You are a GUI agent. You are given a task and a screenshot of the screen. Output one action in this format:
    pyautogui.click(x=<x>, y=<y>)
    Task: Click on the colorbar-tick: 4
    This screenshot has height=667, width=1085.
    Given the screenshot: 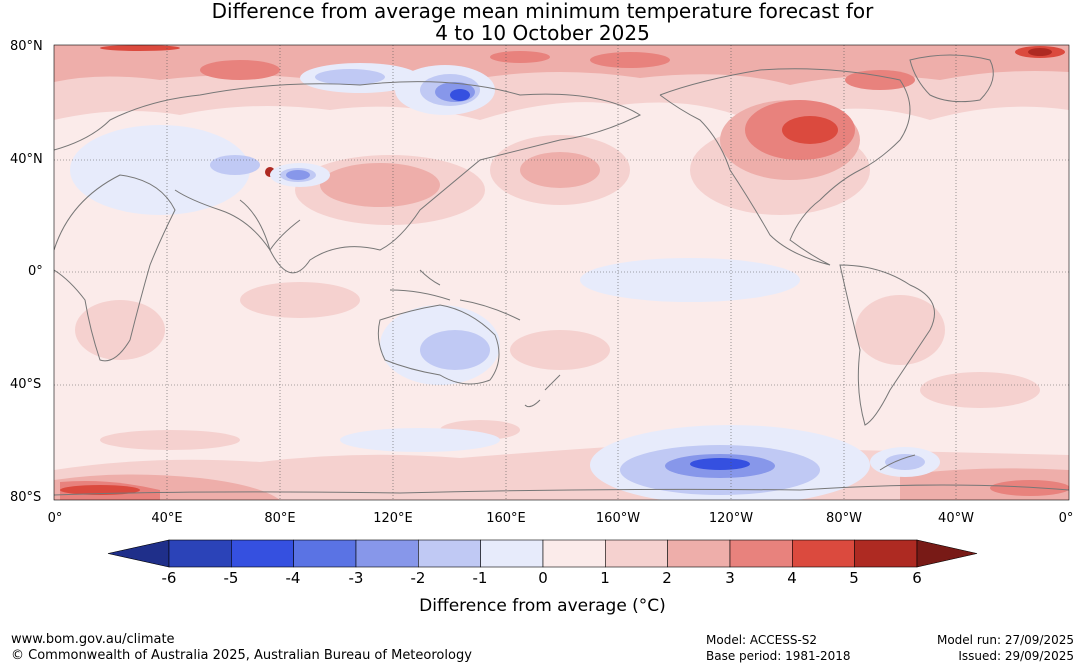 What is the action you would take?
    pyautogui.click(x=792, y=578)
    